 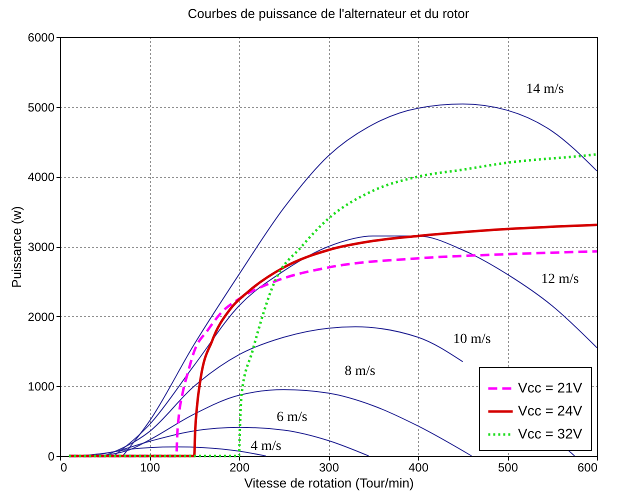 What do you see at coordinates (41, 107) in the screenshot?
I see `y-tick-label: 5000` at bounding box center [41, 107].